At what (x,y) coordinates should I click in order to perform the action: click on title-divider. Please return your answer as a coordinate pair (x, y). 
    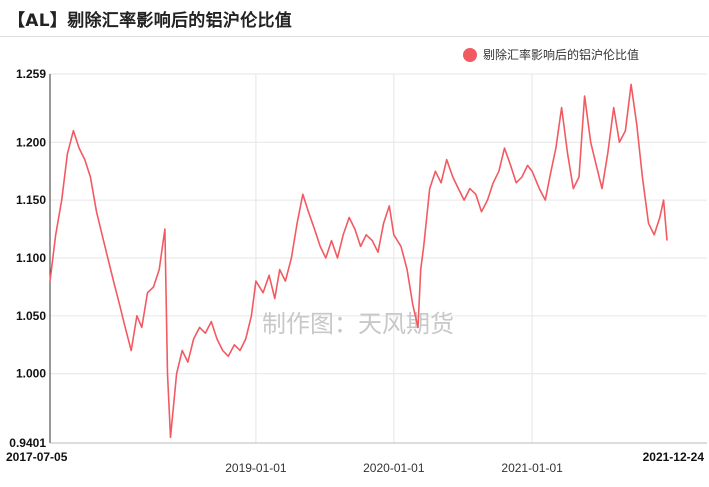
    Looking at the image, I should click on (354, 36).